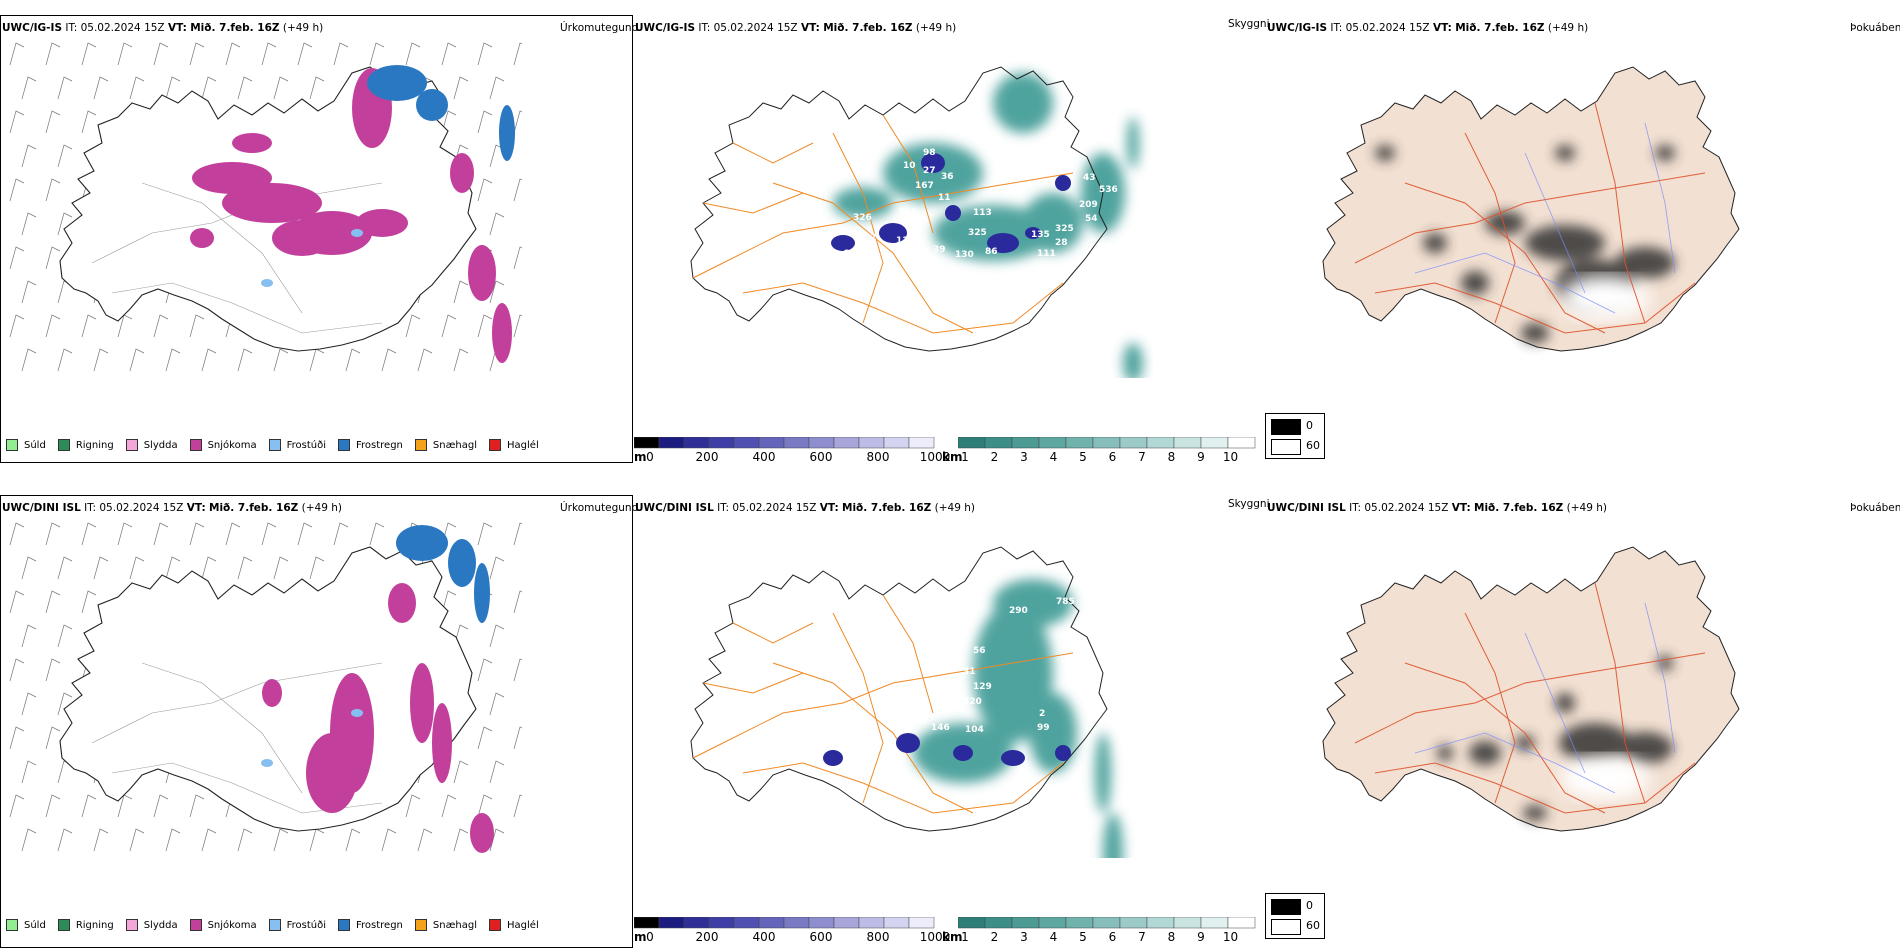 The width and height of the screenshot is (1900, 950). What do you see at coordinates (455, 925) in the screenshot?
I see `legend-label: Snæhagl` at bounding box center [455, 925].